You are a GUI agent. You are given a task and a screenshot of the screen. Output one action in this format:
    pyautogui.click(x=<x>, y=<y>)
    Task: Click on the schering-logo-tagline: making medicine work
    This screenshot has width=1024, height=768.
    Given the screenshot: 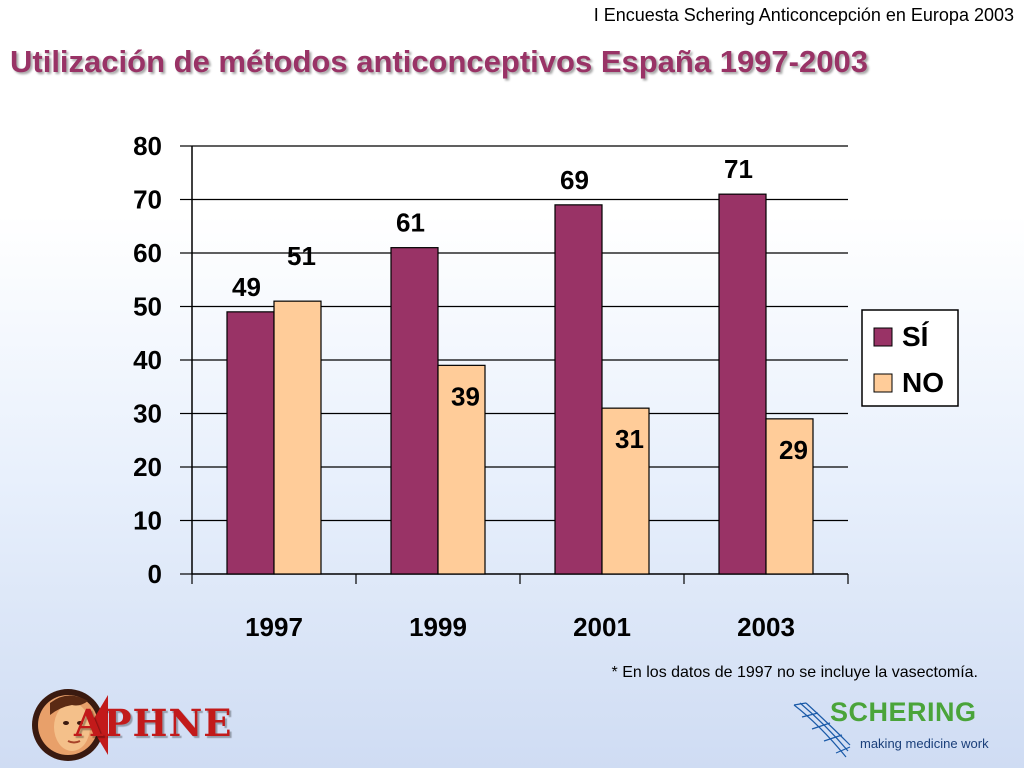 What is the action you would take?
    pyautogui.click(x=924, y=743)
    